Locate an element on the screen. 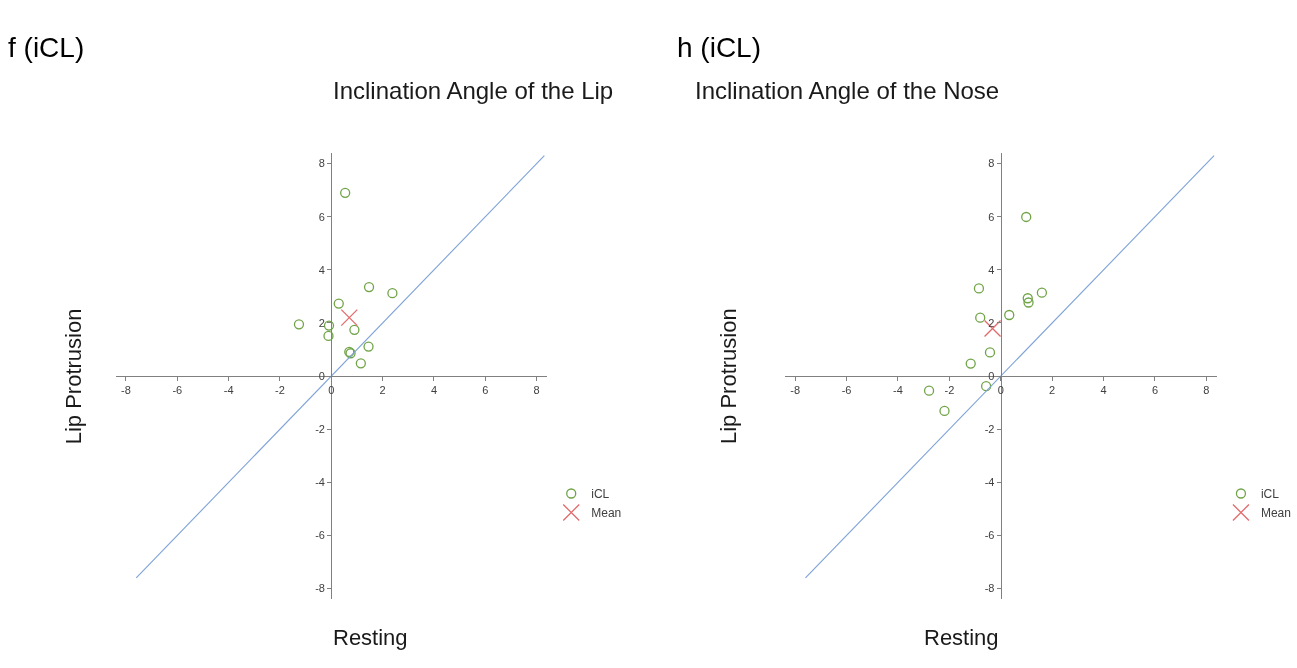 The width and height of the screenshot is (1297, 668). text: h (iCL) is located at coordinates (719, 47).